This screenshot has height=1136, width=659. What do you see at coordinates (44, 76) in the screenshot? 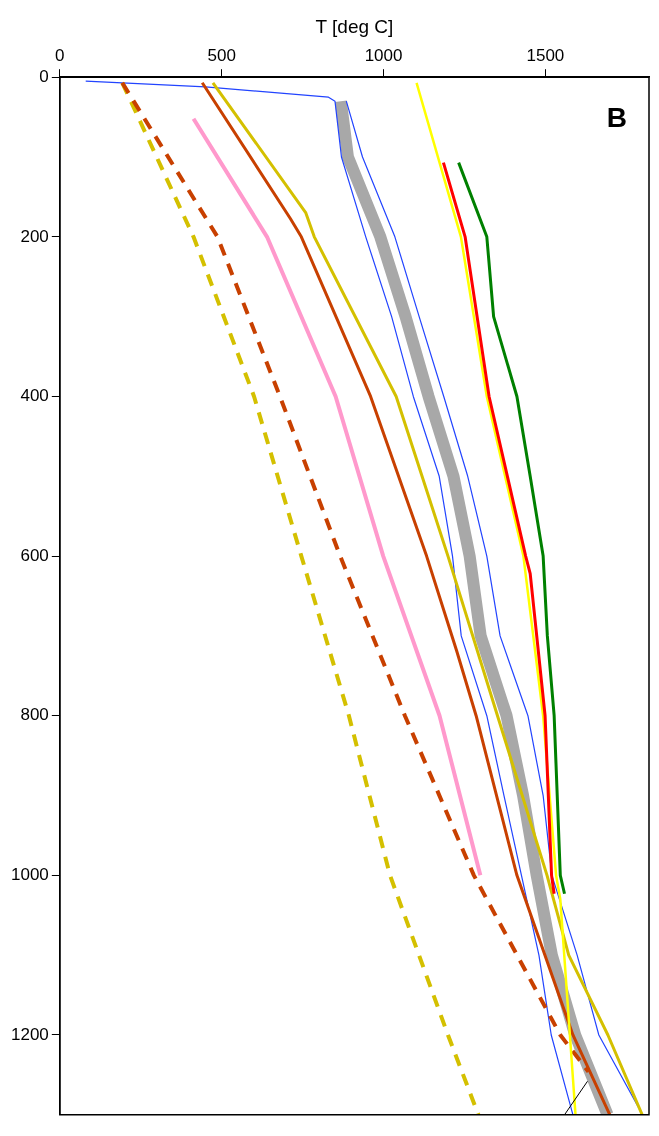
I see `y-tick-label: 0` at bounding box center [44, 76].